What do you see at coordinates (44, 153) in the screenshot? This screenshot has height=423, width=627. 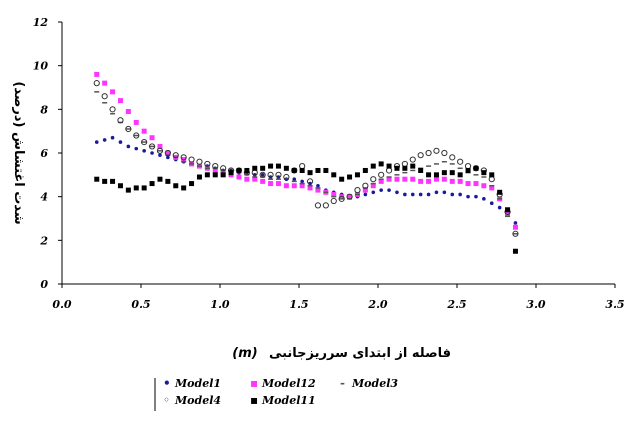 I see `y-tick-label: 6` at bounding box center [44, 153].